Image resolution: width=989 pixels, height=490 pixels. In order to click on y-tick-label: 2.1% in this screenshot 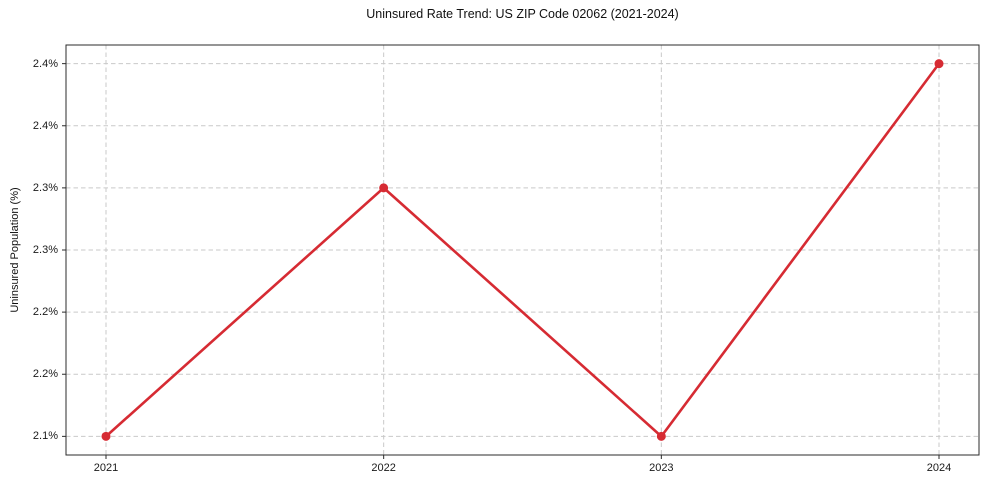, I will do `click(45, 436)`.